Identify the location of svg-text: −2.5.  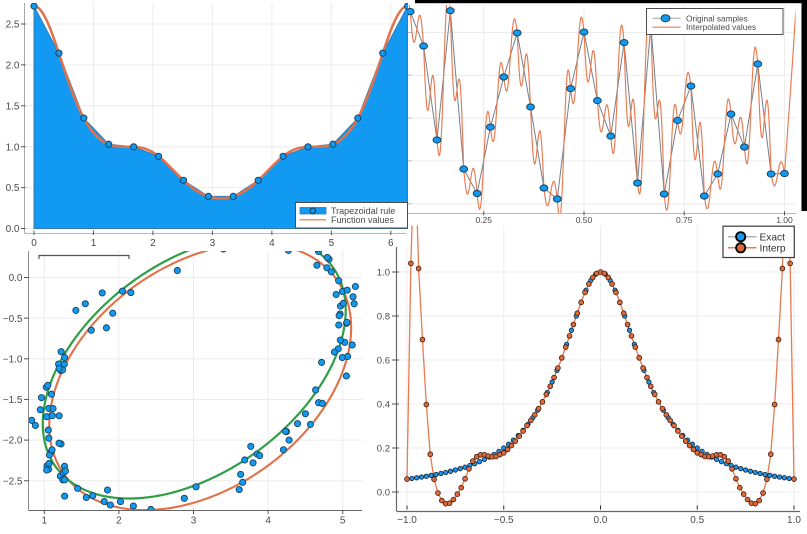
(13, 481).